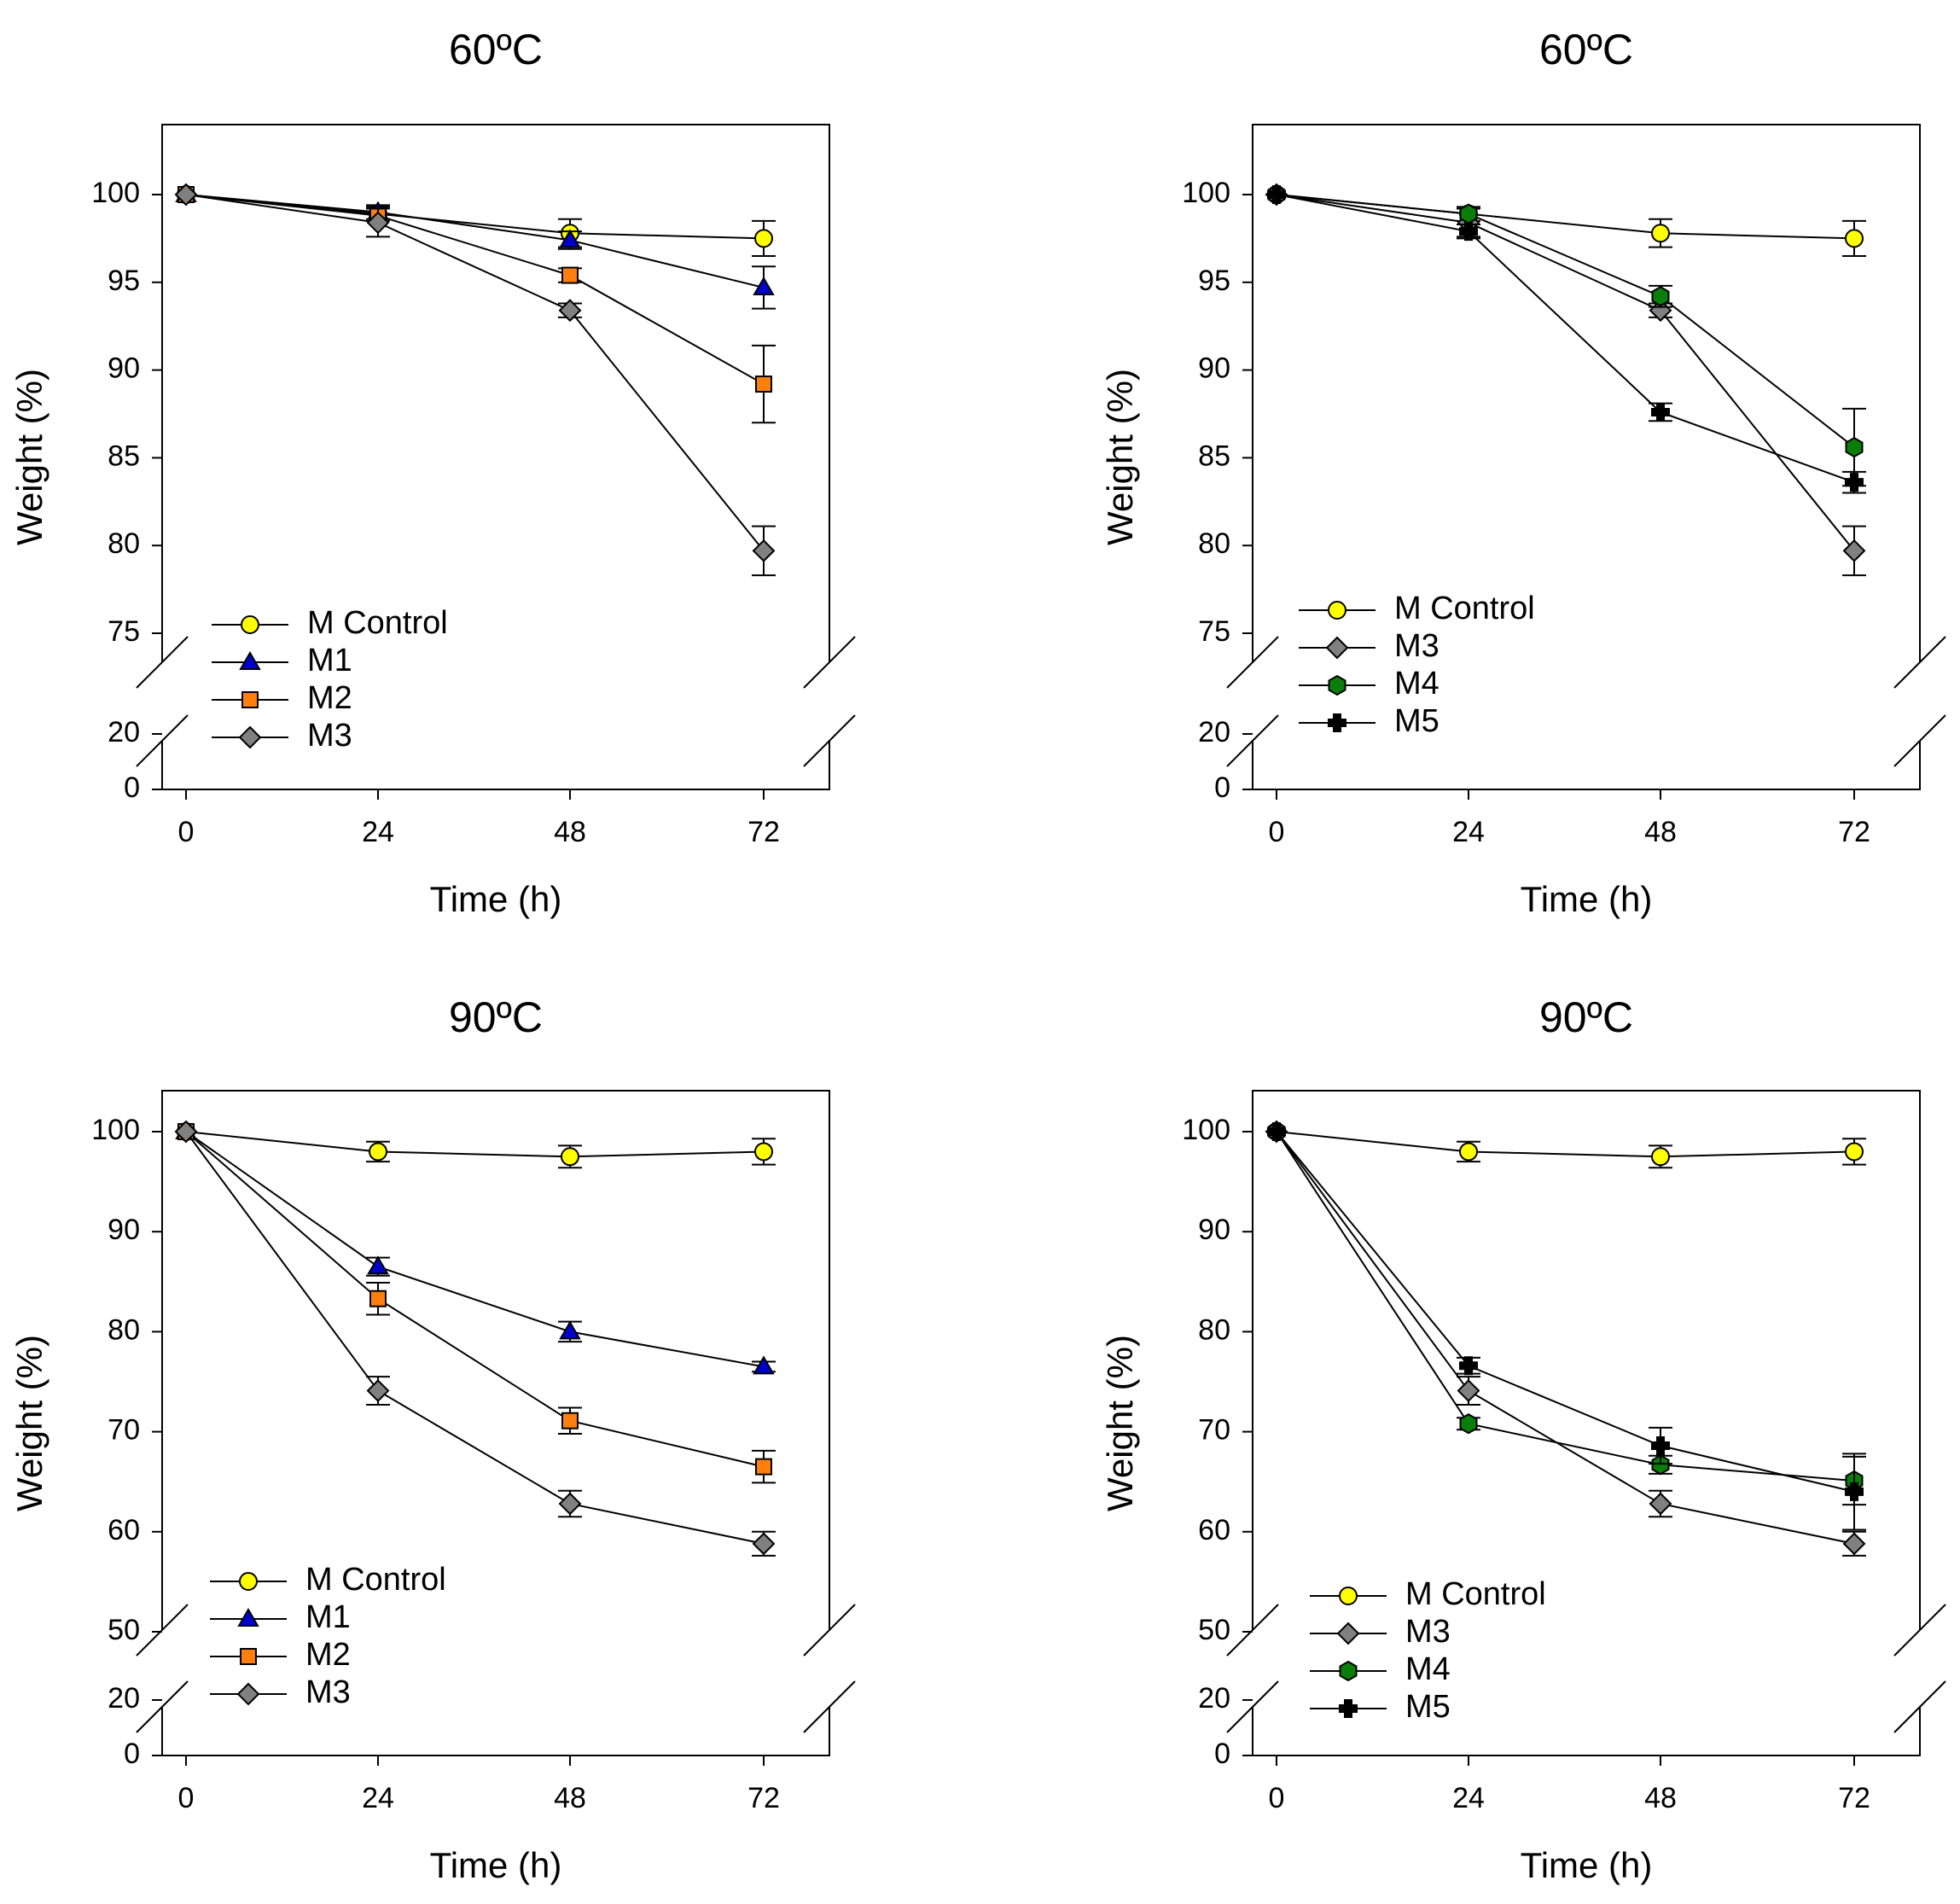  I want to click on legend-label: M1, so click(328, 1617).